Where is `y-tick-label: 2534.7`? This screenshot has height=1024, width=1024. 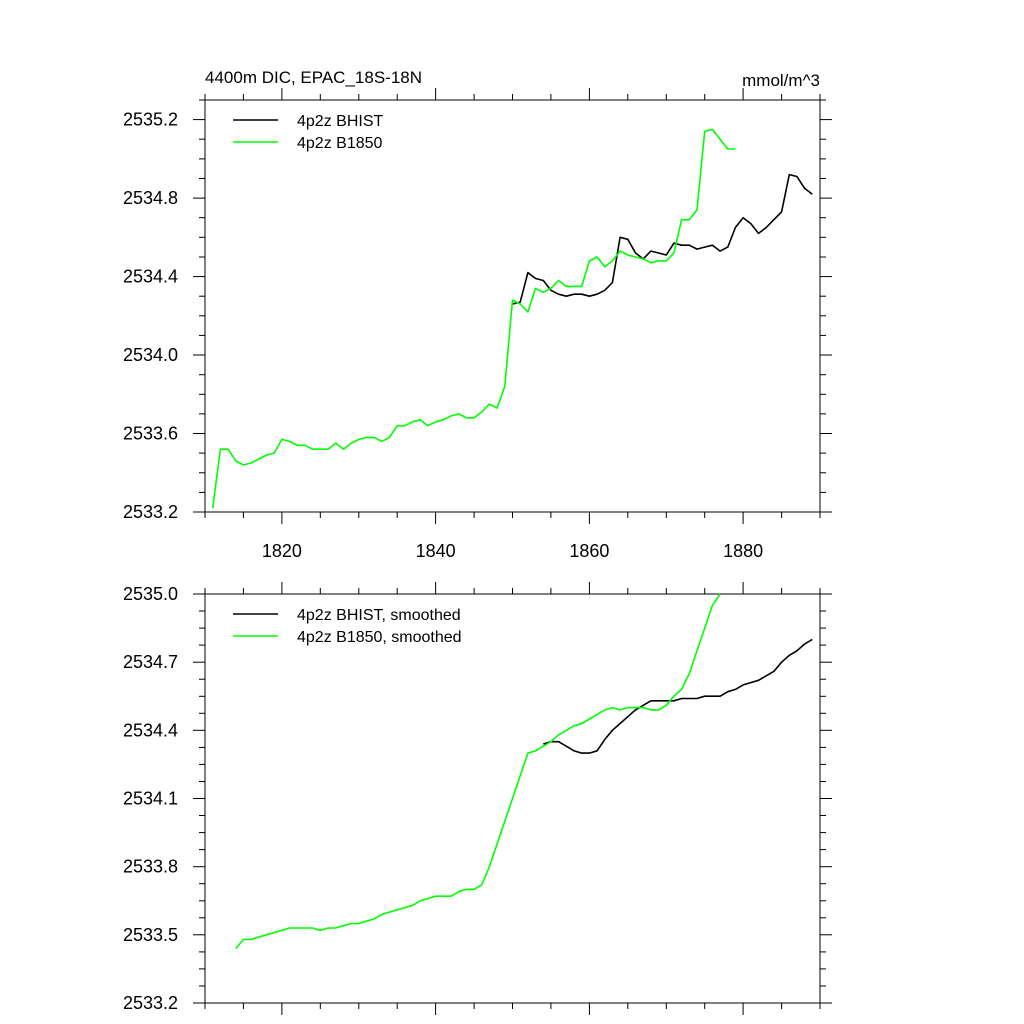
y-tick-label: 2534.7 is located at coordinates (150, 662).